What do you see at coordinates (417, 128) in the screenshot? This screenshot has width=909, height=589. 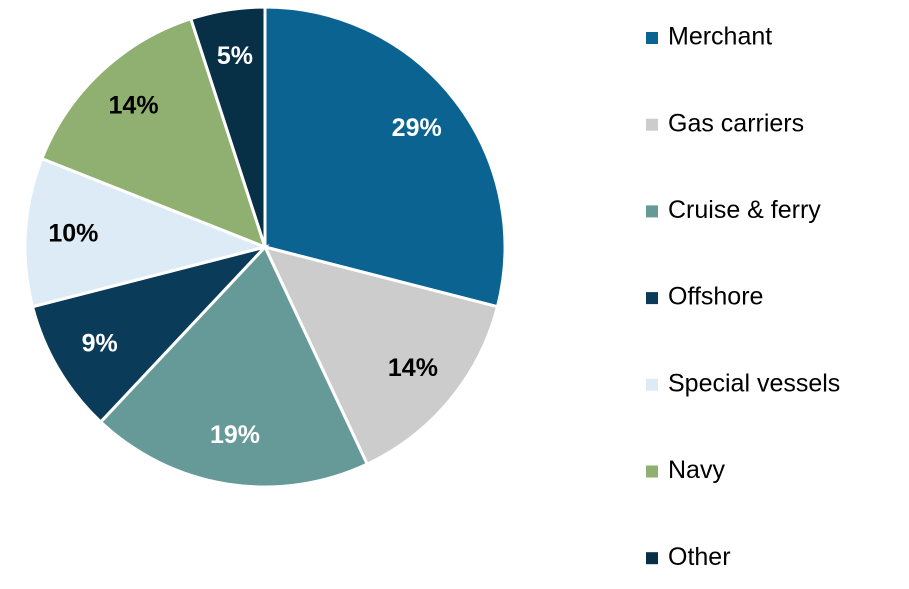 I see `data-label: 29%` at bounding box center [417, 128].